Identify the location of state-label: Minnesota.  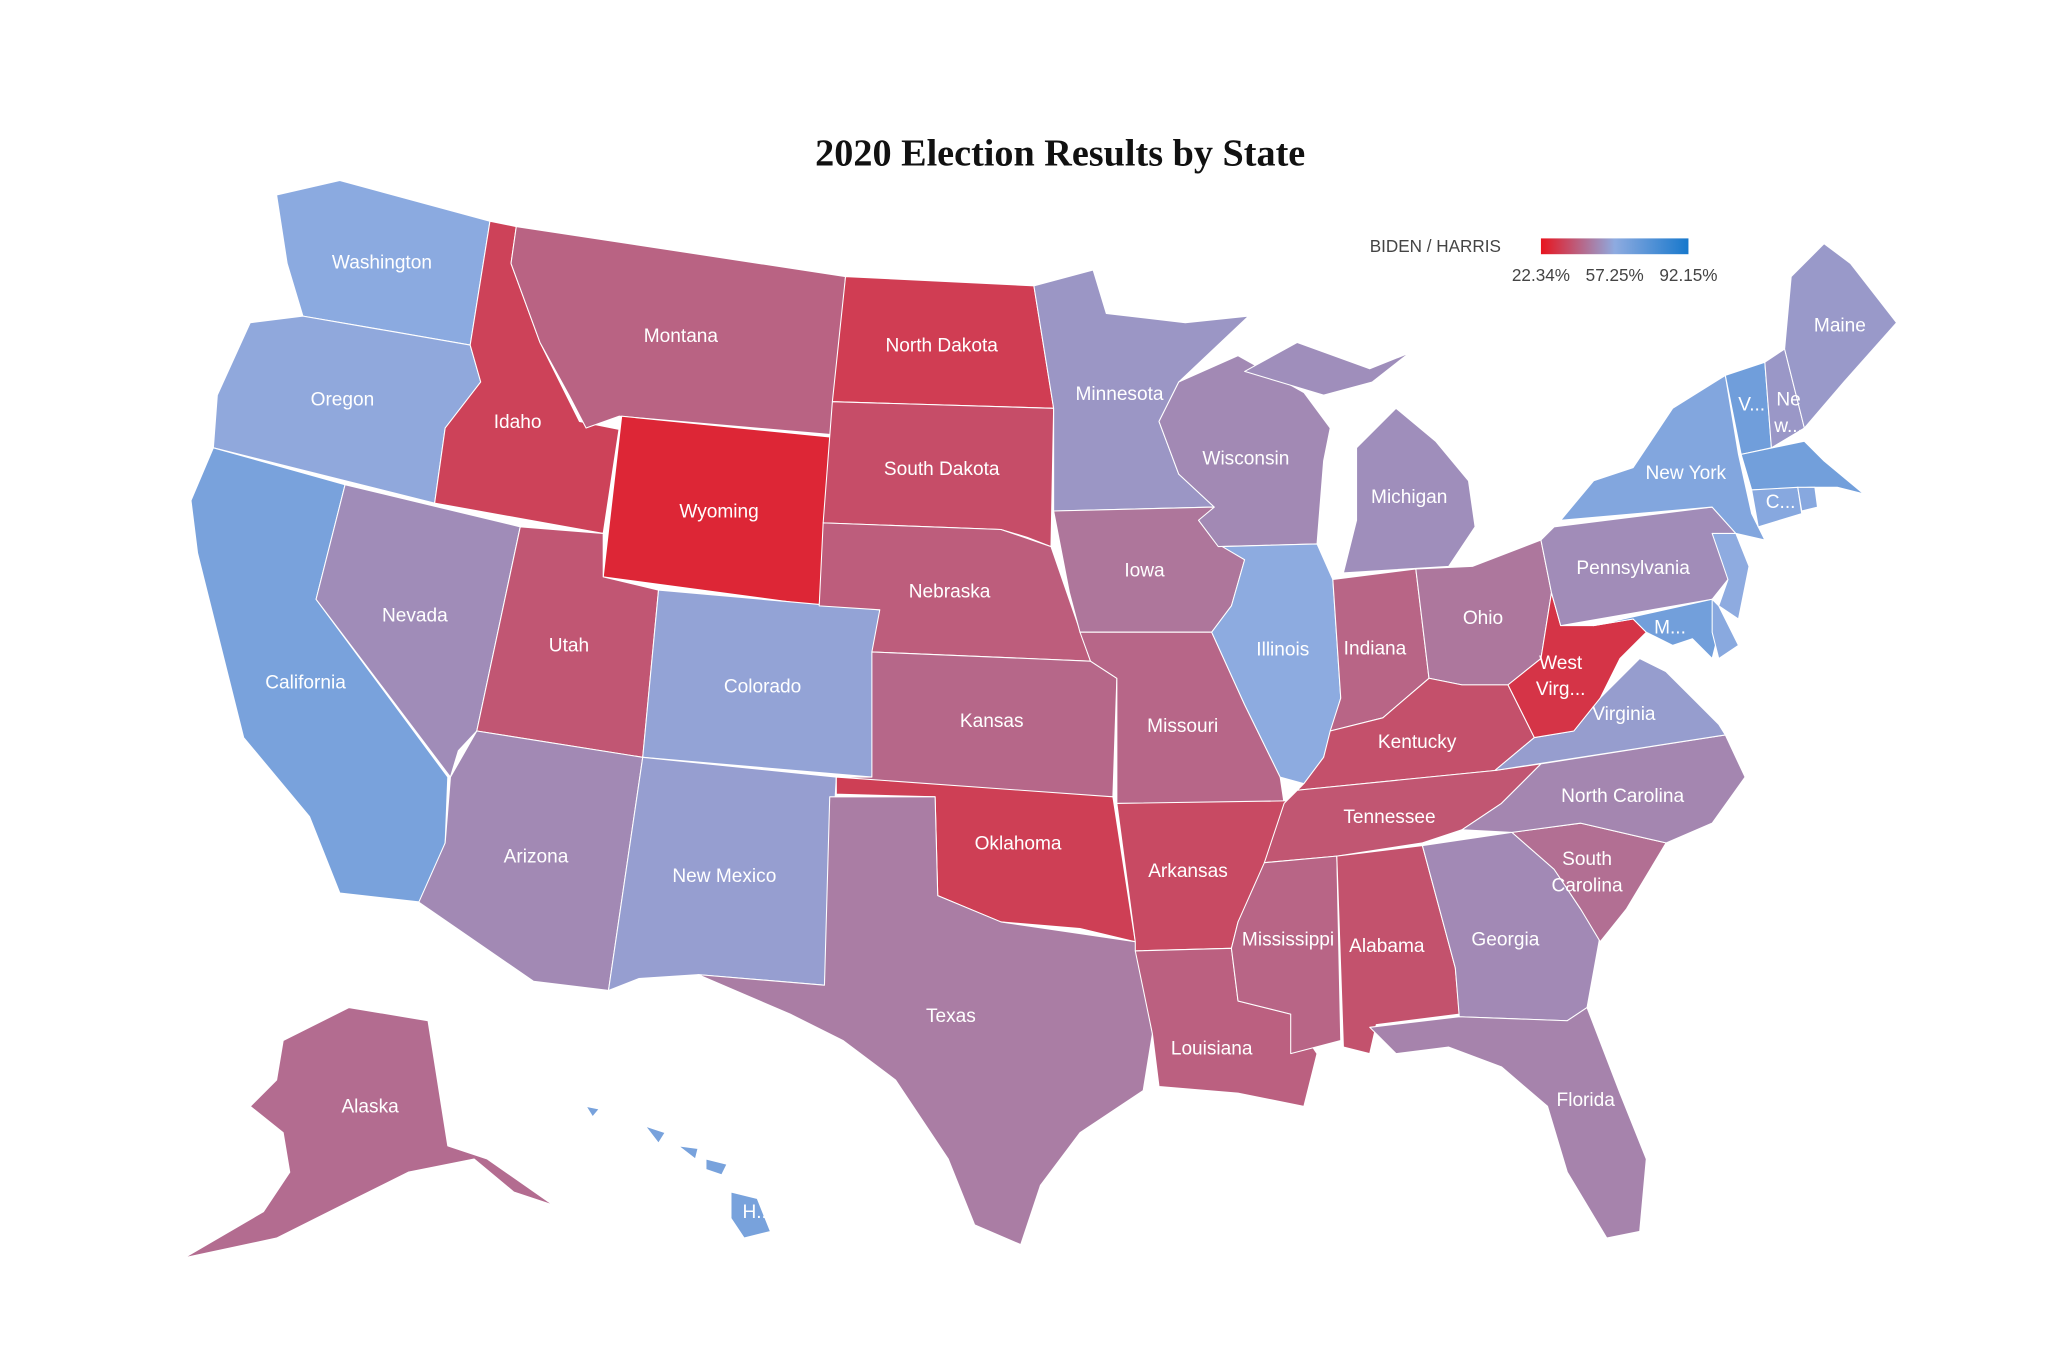
(1119, 394).